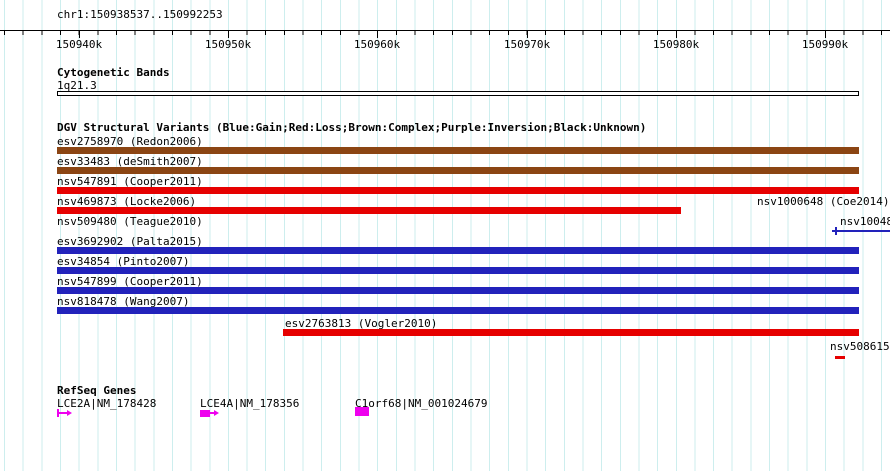 Image resolution: width=890 pixels, height=471 pixels. What do you see at coordinates (77, 85) in the screenshot?
I see `cytoband-label: 1q21.3` at bounding box center [77, 85].